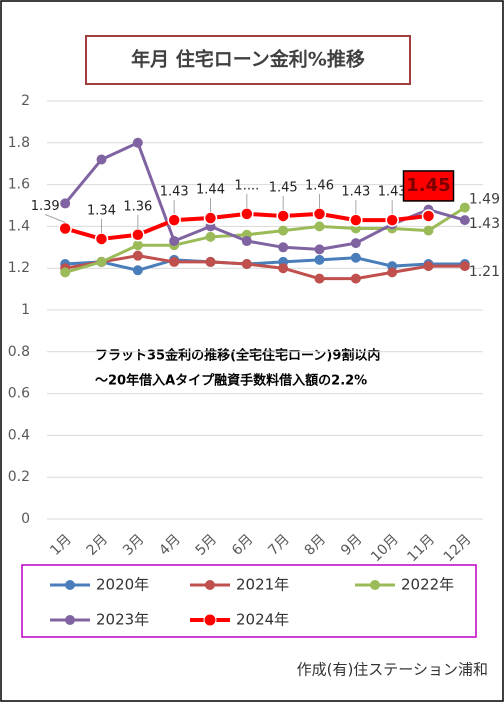 The image size is (504, 702). Describe the element at coordinates (25, 519) in the screenshot. I see `y-tick-label: 0` at that location.